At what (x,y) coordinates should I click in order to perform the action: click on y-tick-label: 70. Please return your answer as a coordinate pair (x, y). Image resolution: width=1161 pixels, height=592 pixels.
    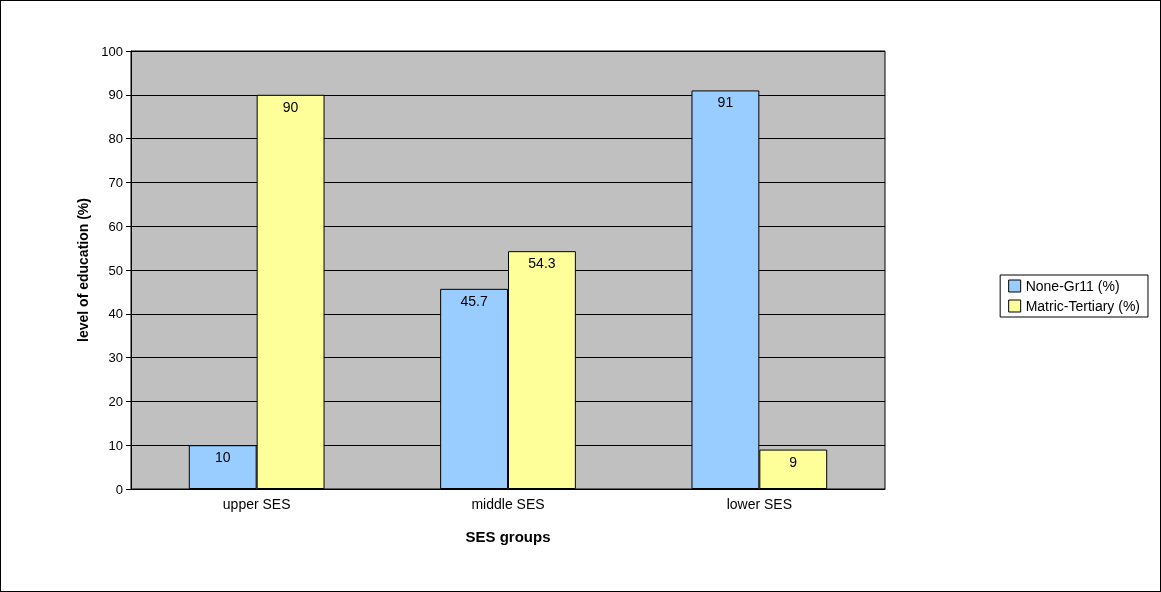
    Looking at the image, I should click on (115, 182).